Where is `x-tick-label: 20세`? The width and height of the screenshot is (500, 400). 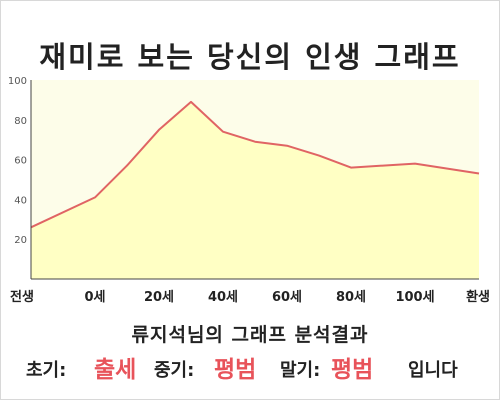
x-tick-label: 20세 is located at coordinates (159, 297).